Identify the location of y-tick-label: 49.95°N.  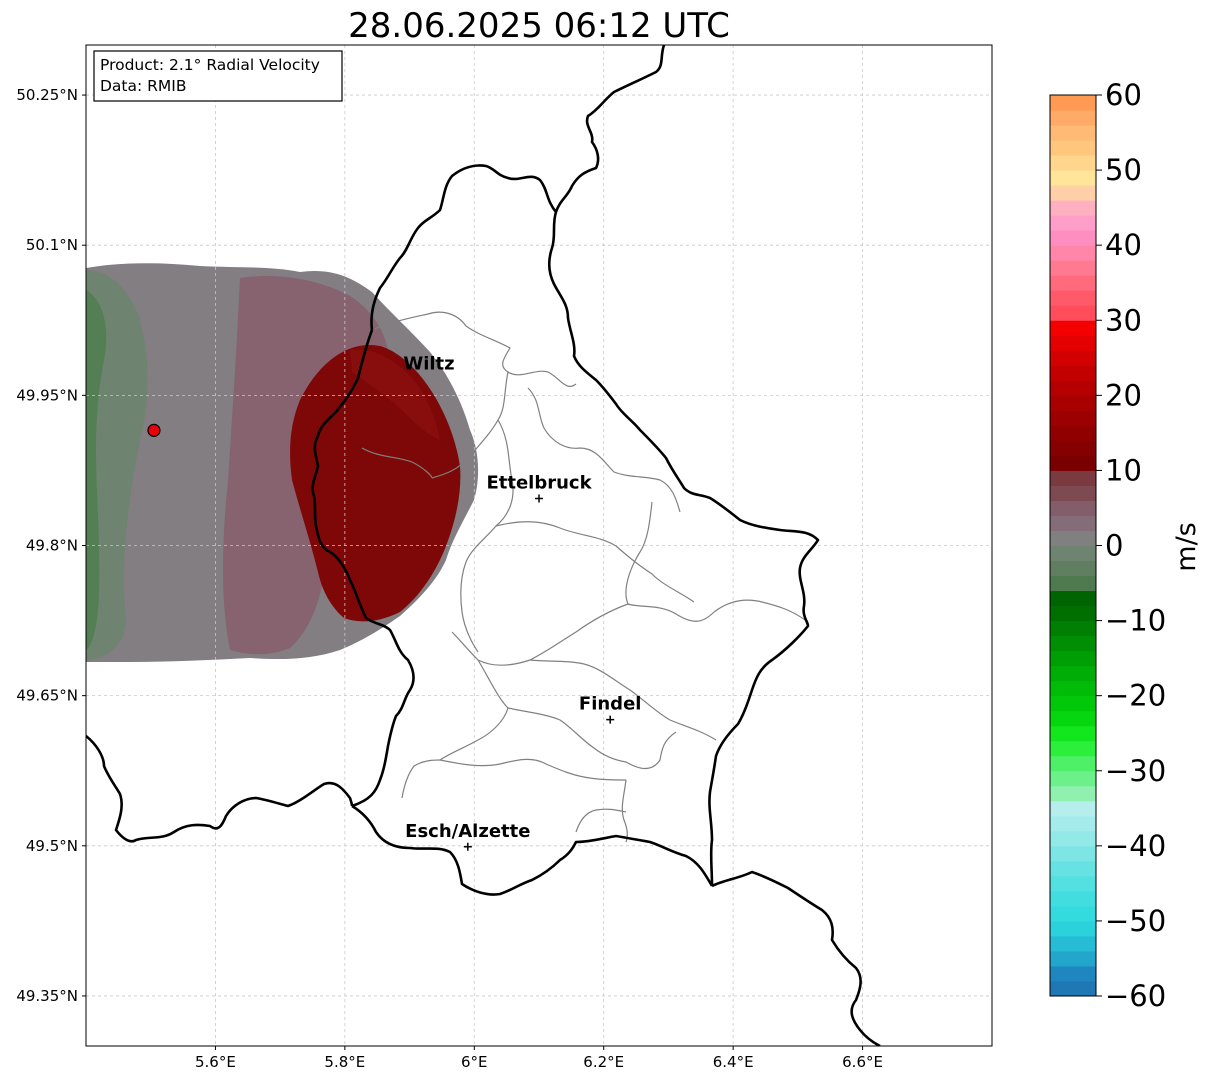
(47, 395).